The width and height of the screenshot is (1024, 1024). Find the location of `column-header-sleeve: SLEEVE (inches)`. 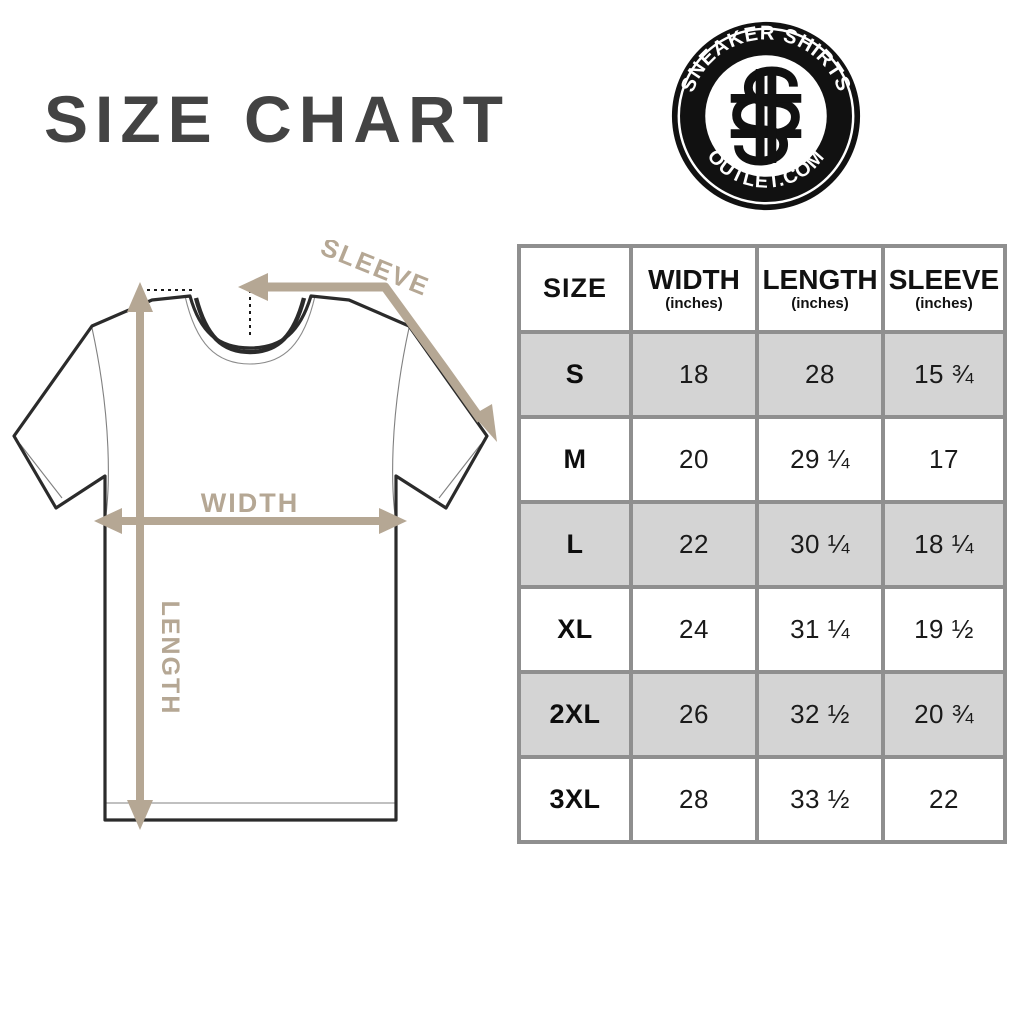

column-header-sleeve: SLEEVE (inches) is located at coordinates (944, 289).